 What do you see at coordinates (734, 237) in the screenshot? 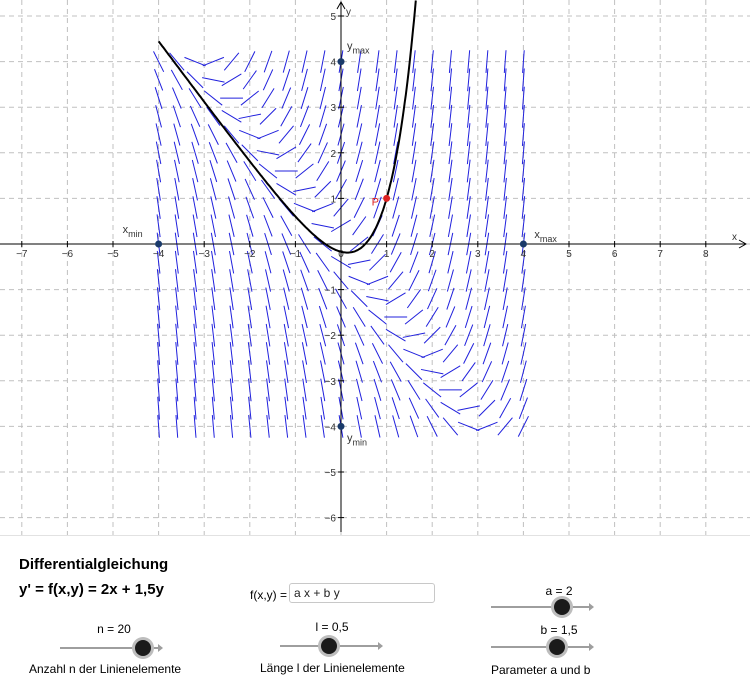
I see `x-axis-label: x` at bounding box center [734, 237].